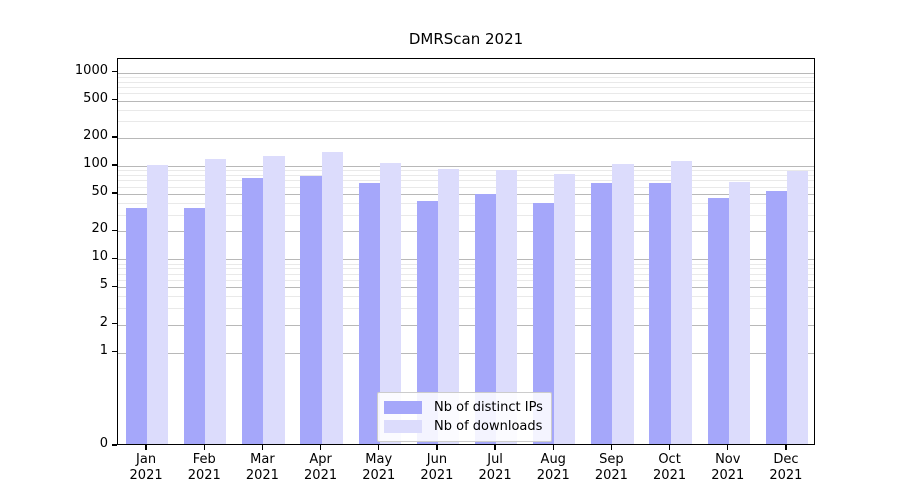 Image resolution: width=900 pixels, height=500 pixels. I want to click on y-tick-label: 10, so click(99, 257).